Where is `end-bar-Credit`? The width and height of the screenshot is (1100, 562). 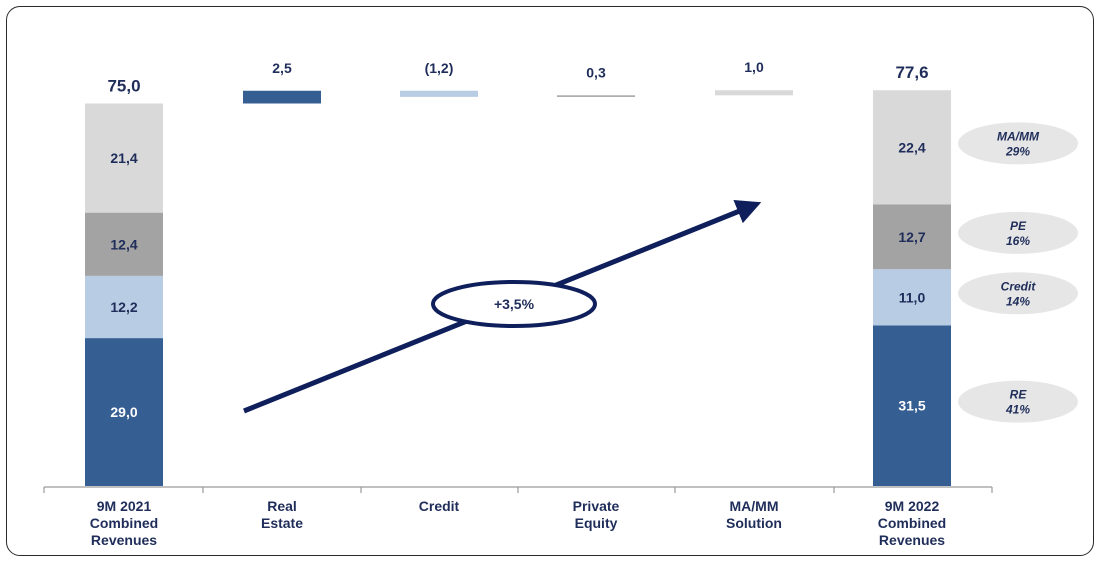
end-bar-Credit is located at coordinates (912, 297).